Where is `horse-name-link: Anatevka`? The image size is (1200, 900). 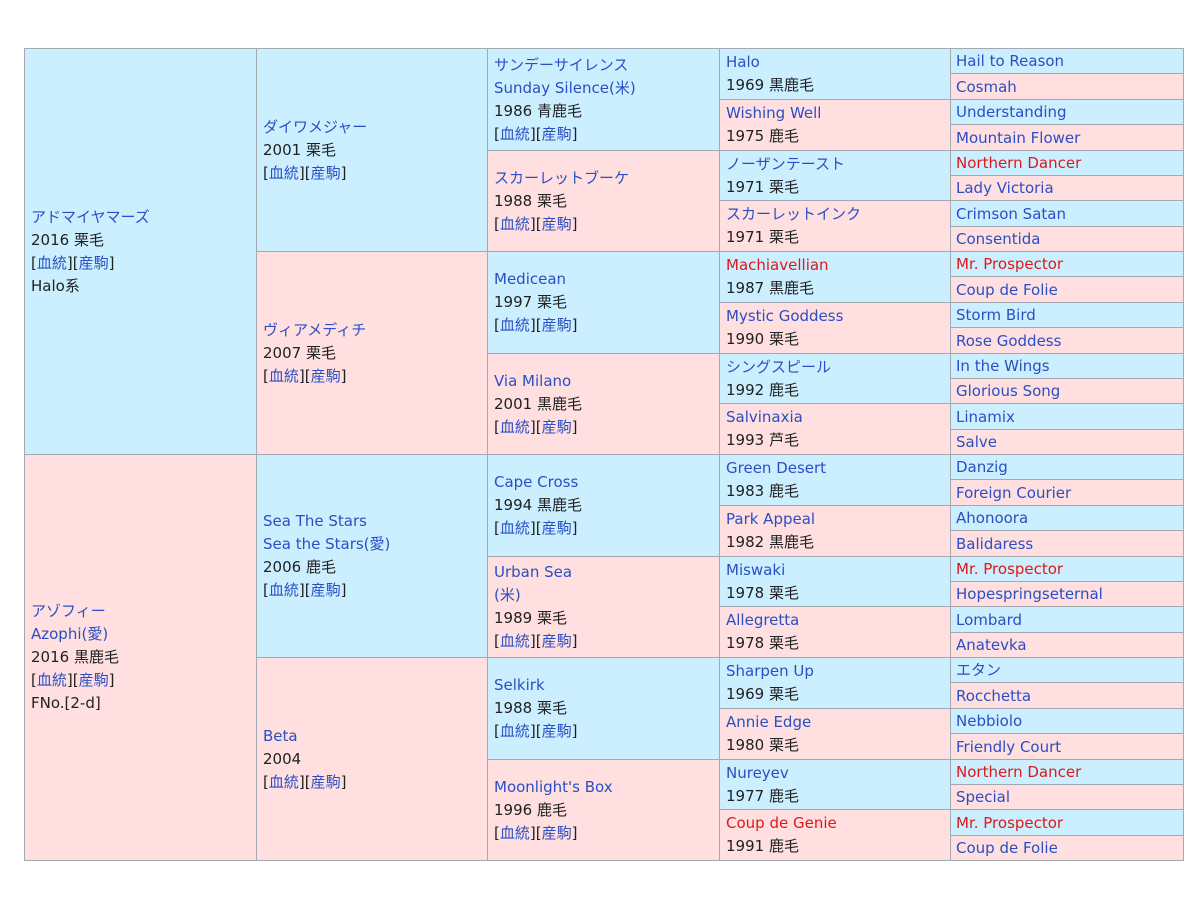 horse-name-link: Anatevka is located at coordinates (991, 645).